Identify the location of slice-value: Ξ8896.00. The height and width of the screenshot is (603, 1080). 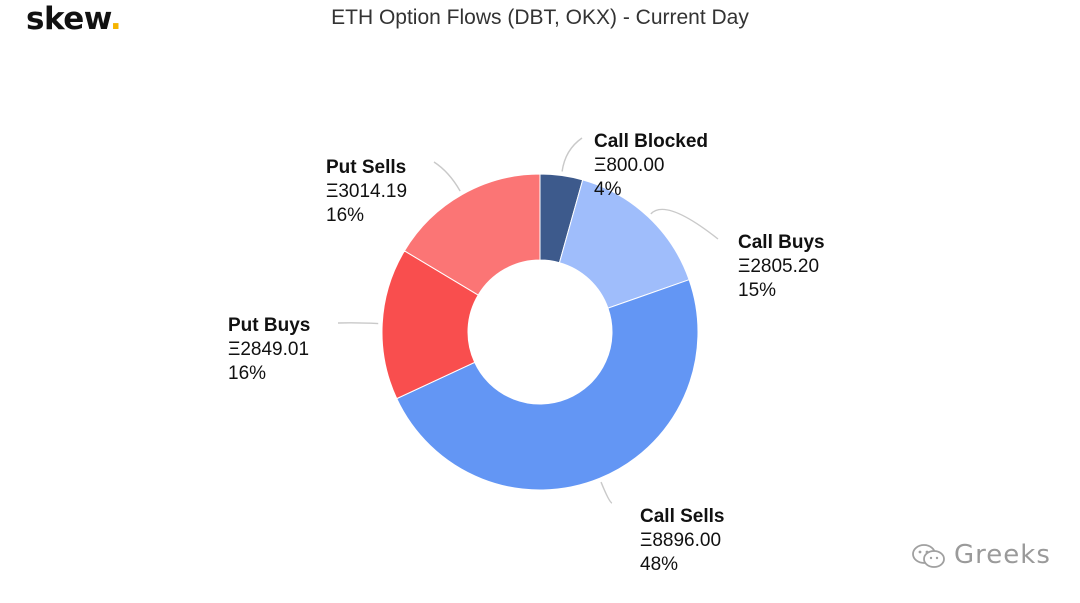
(681, 540).